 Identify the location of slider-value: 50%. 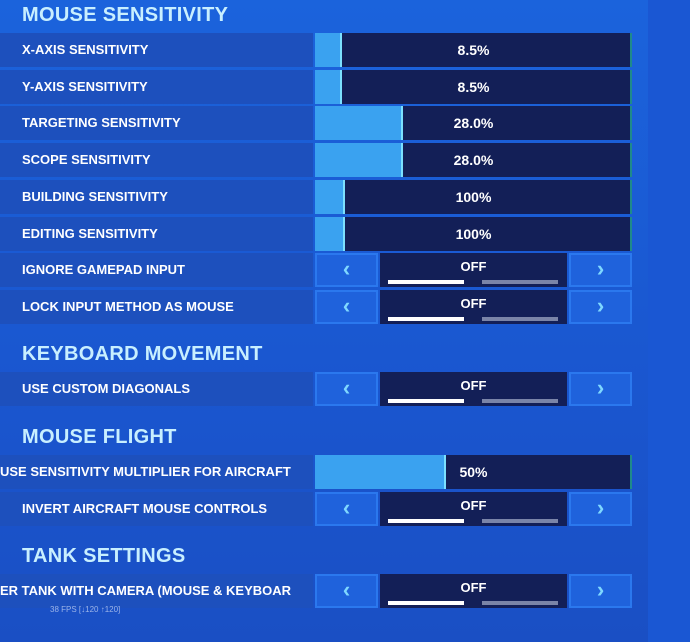
(473, 472).